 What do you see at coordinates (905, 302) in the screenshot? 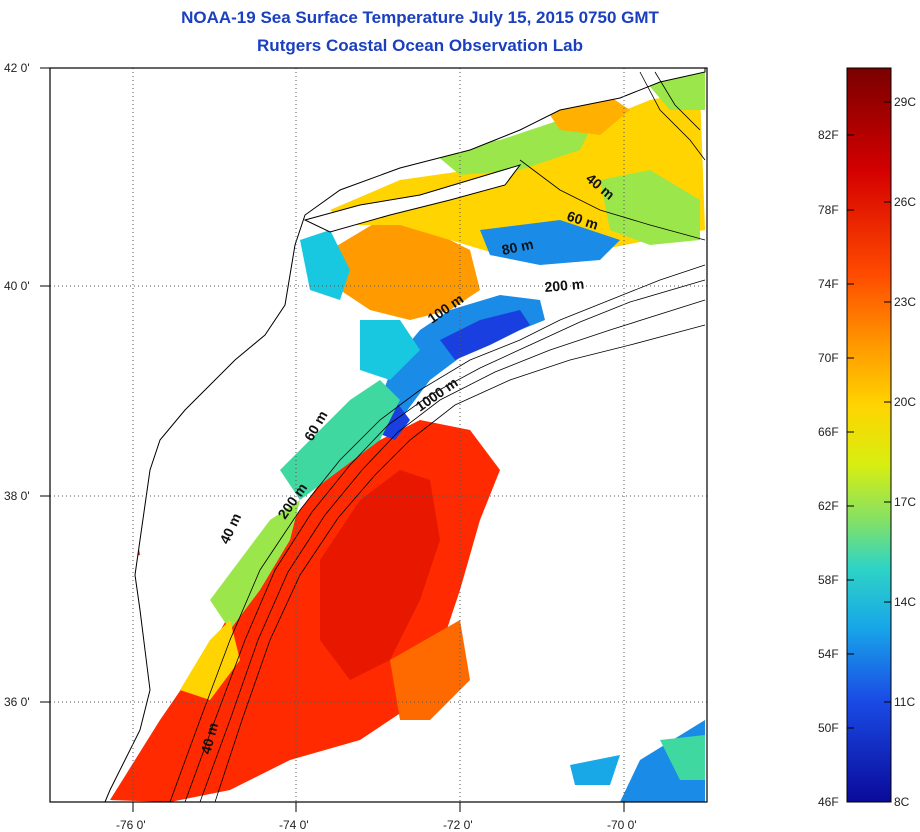
I see `colorbar-c-label: 23C` at bounding box center [905, 302].